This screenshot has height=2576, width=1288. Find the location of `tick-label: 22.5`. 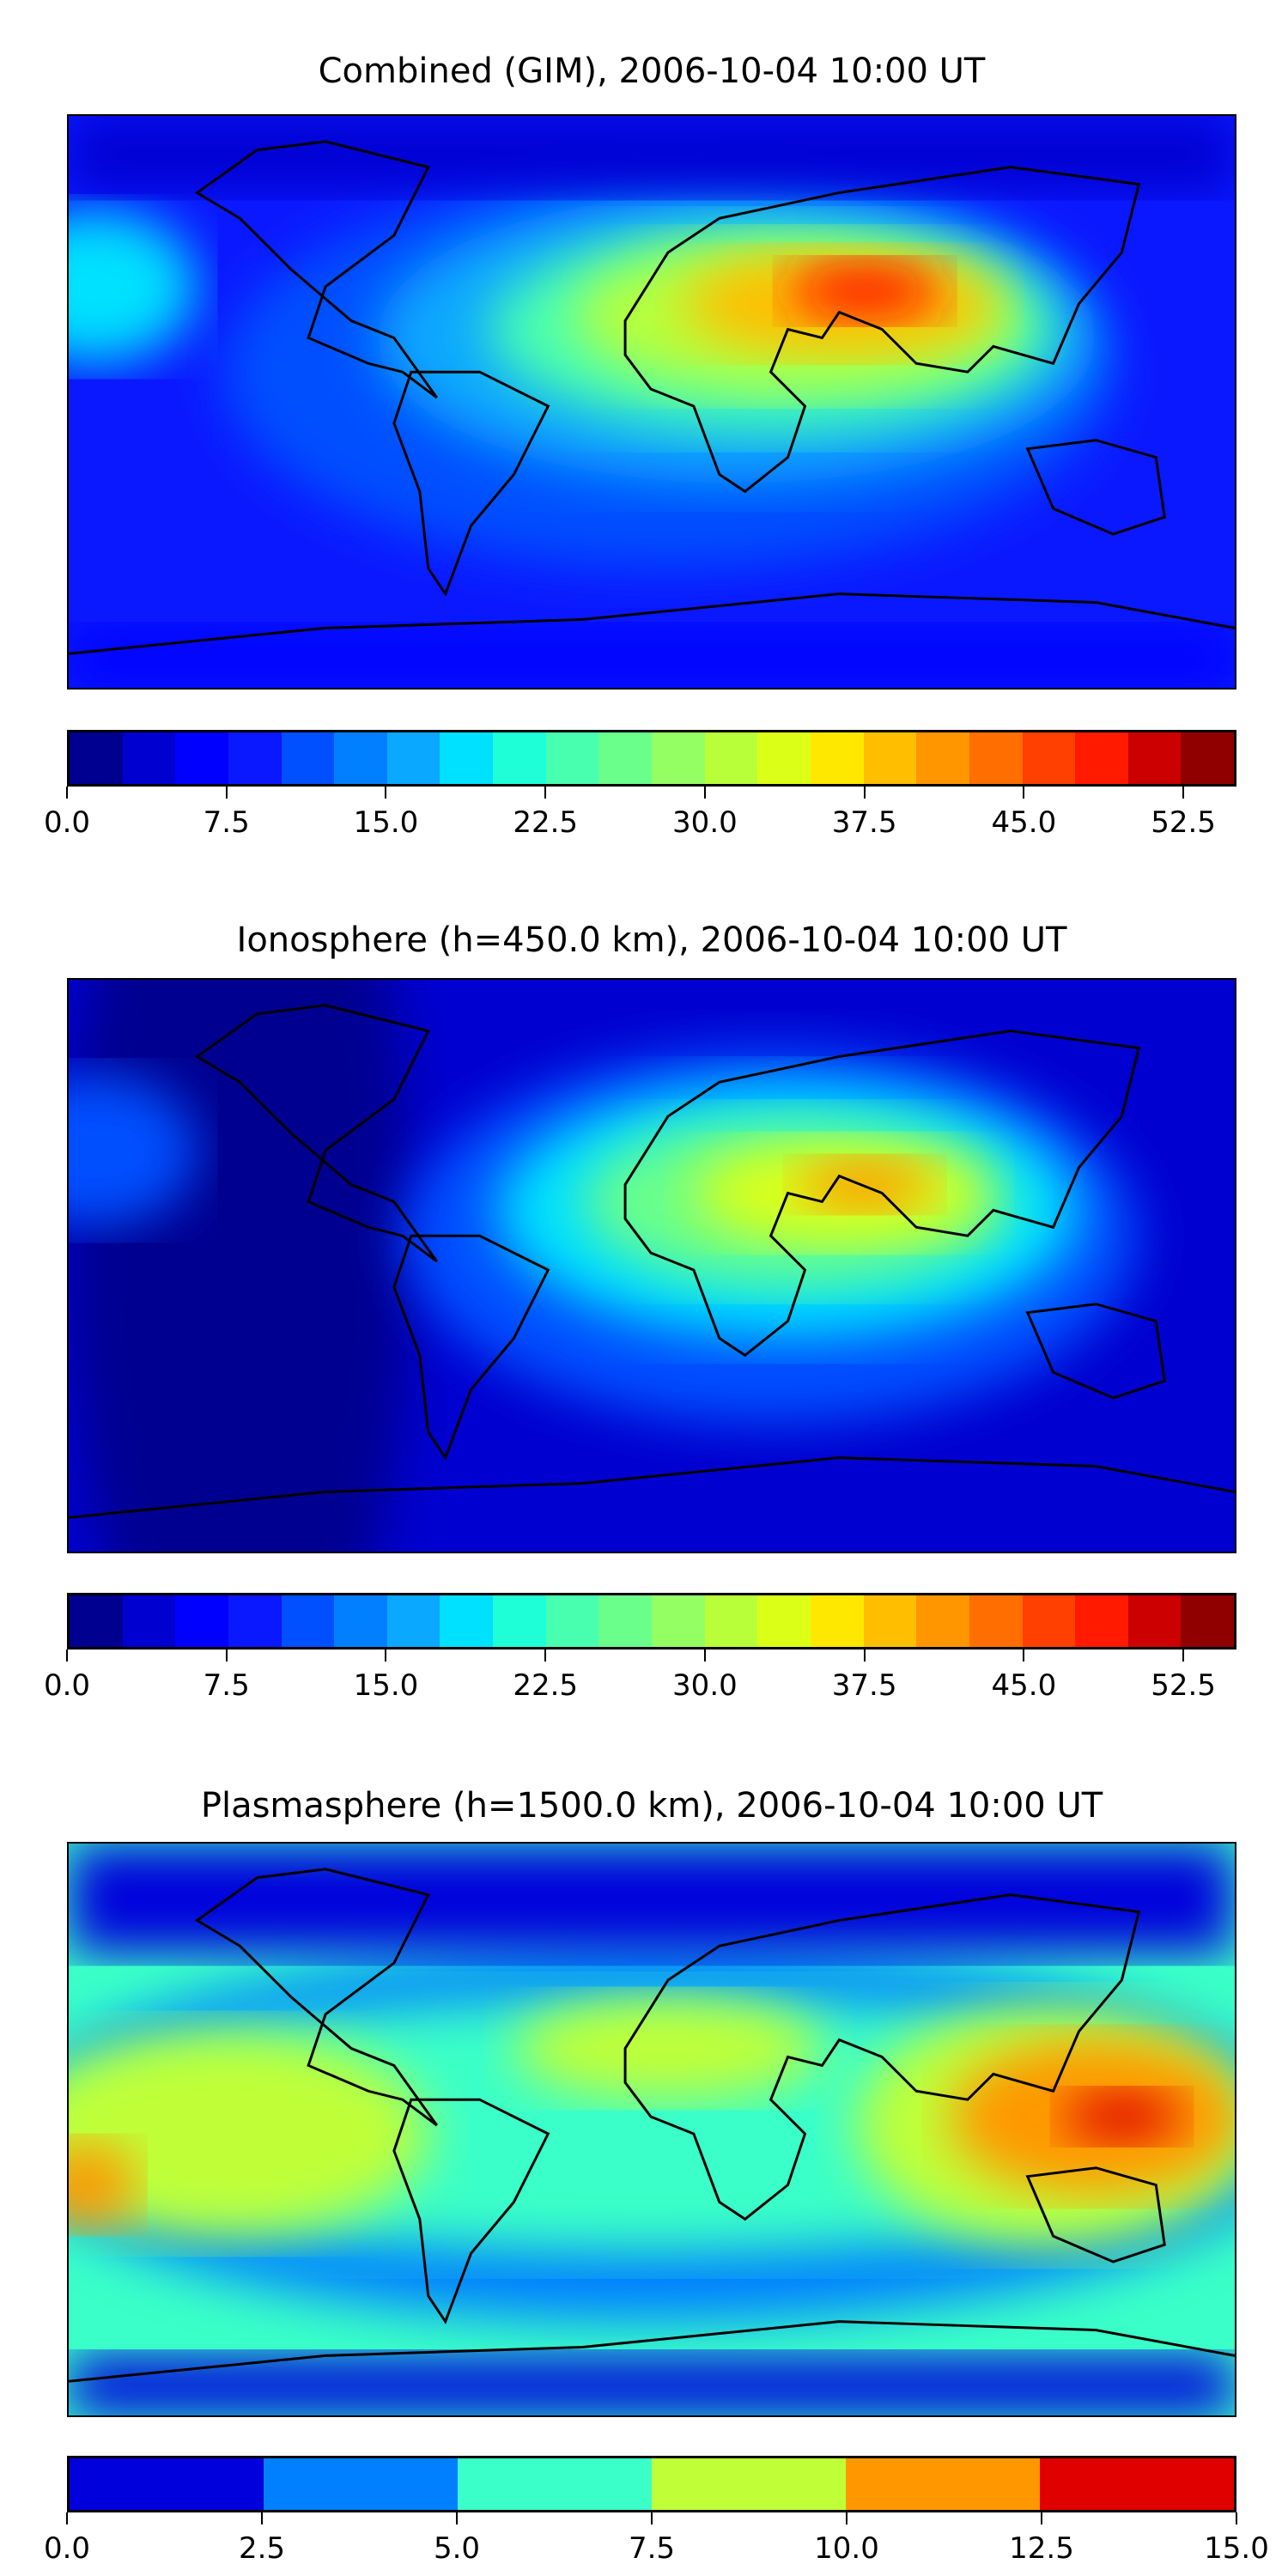

tick-label: 22.5 is located at coordinates (546, 1686).